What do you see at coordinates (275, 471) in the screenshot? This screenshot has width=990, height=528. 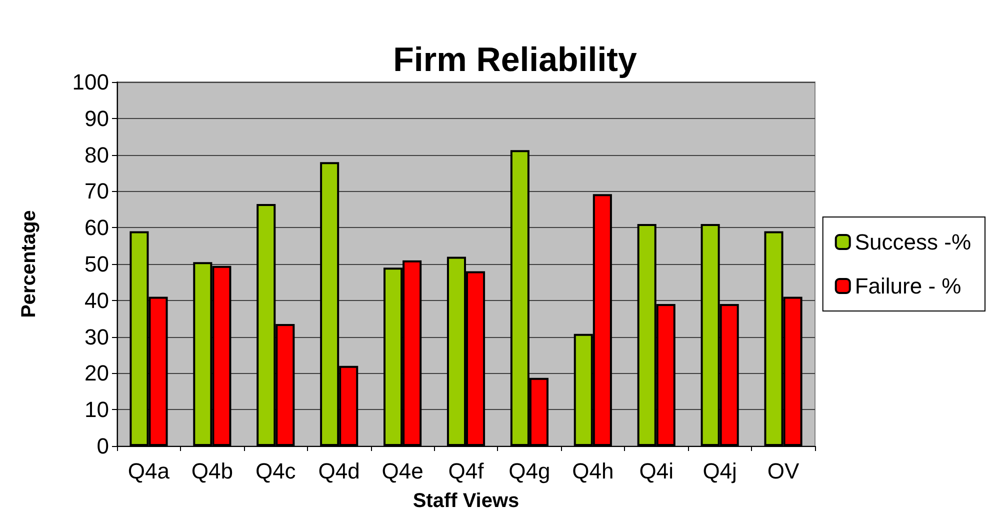 I see `x-tick-label: Q4c` at bounding box center [275, 471].